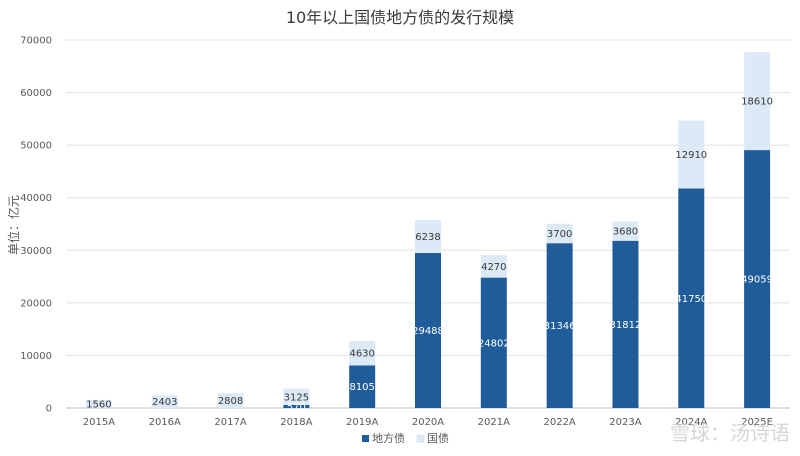 The height and width of the screenshot is (456, 800). What do you see at coordinates (13, 225) in the screenshot?
I see `y-axis-label: 单位：亿元` at bounding box center [13, 225].